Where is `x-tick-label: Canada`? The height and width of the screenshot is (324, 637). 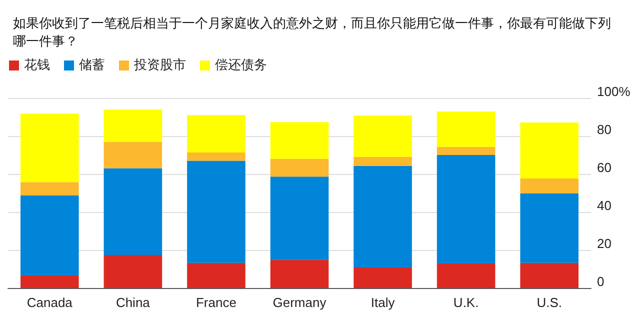 x-tick-label: Canada is located at coordinates (50, 302).